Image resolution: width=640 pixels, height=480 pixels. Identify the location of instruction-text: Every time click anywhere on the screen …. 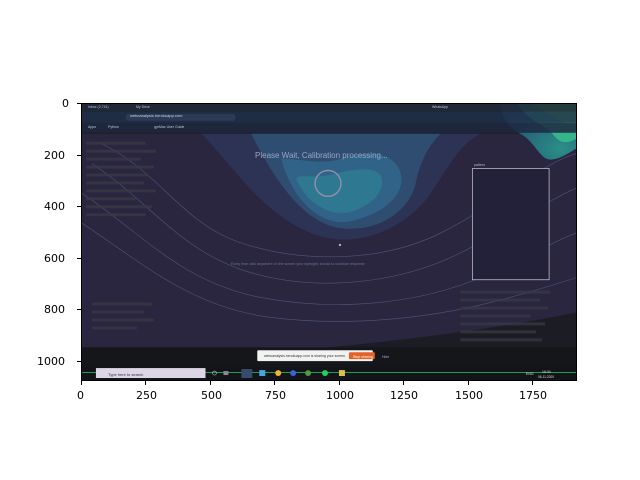
(298, 264).